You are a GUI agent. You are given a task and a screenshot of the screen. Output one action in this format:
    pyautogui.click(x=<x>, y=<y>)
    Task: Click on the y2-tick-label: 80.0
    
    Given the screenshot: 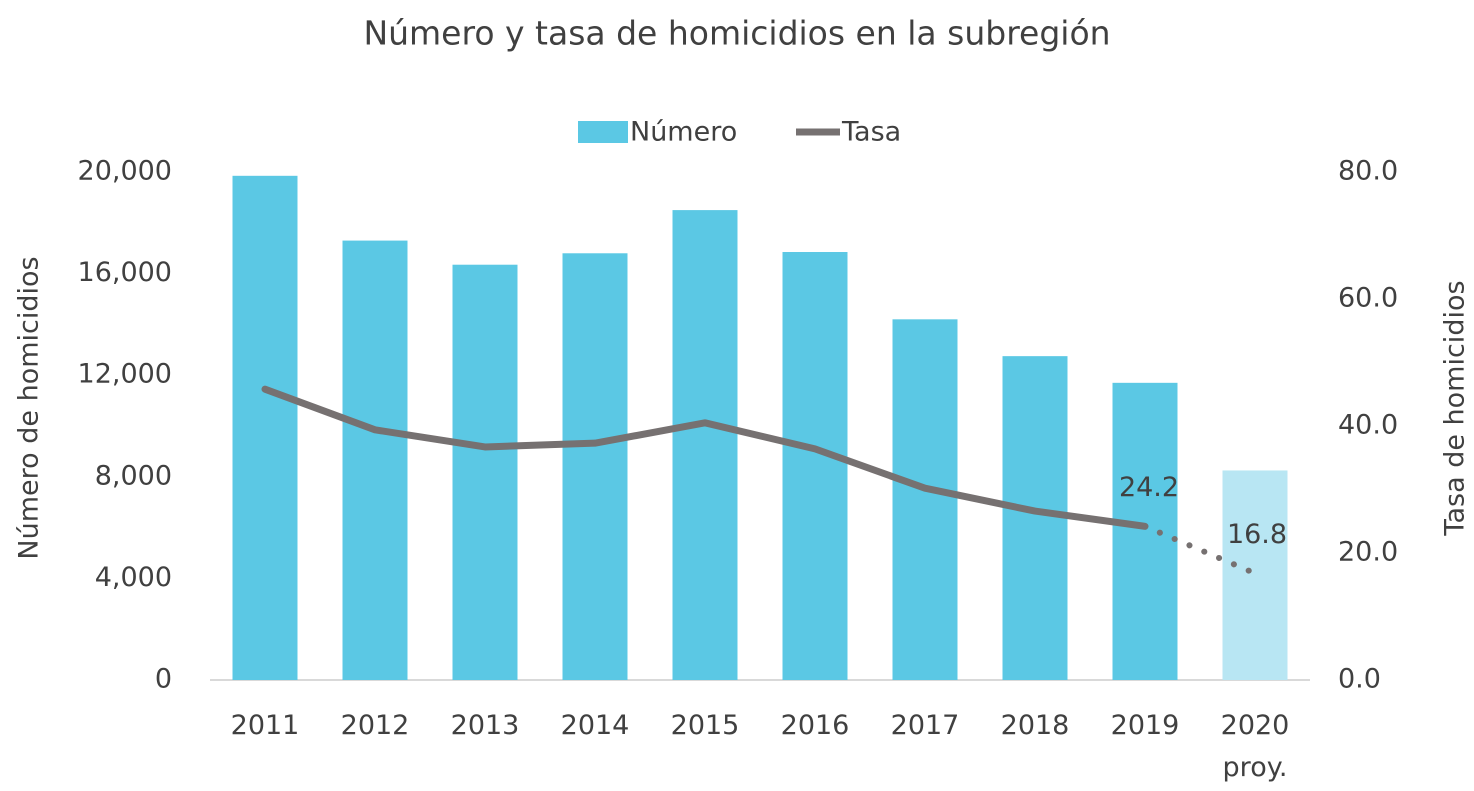 What is the action you would take?
    pyautogui.click(x=1368, y=171)
    